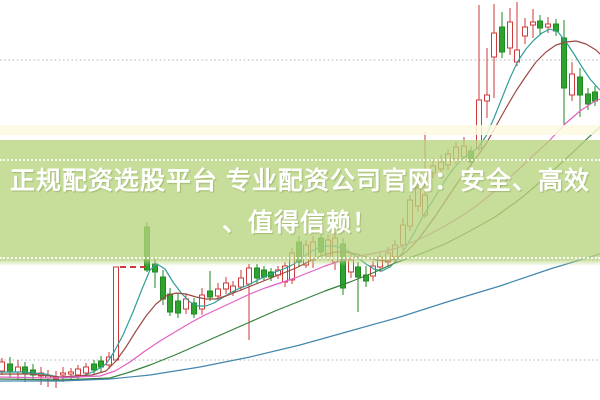  Describe the element at coordinates (300, 262) in the screenshot. I see `banner-bottom-fade` at that location.